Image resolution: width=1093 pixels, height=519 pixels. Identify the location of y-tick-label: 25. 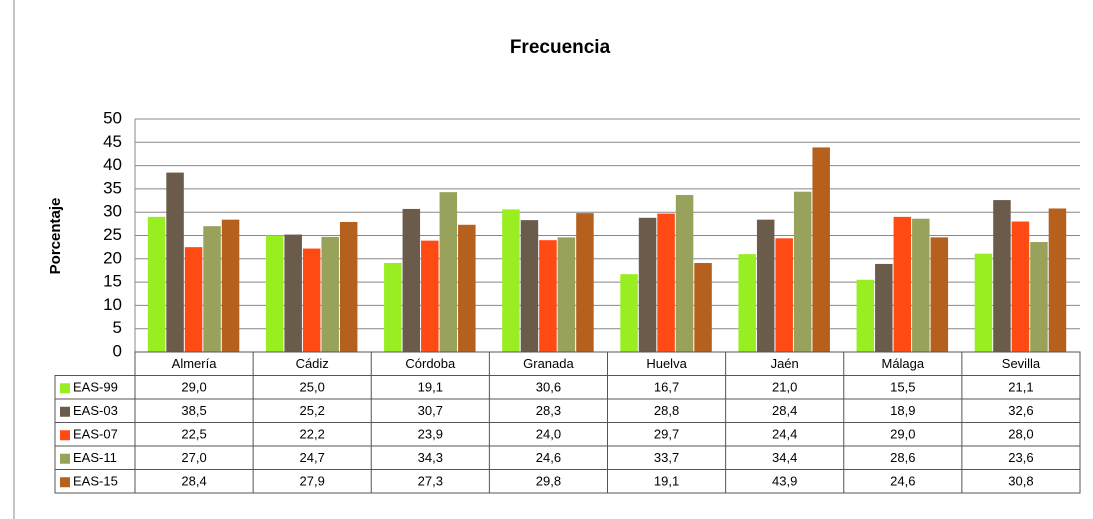
(112, 234).